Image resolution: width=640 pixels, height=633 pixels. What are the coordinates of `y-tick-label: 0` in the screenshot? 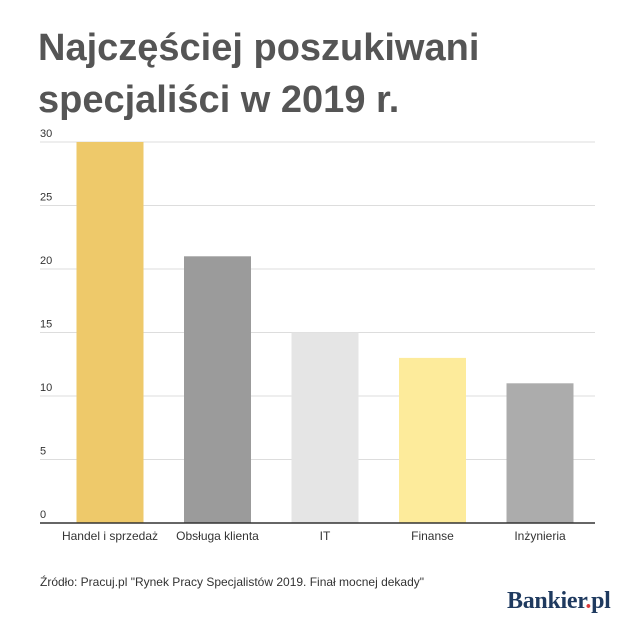 It's located at (43, 515).